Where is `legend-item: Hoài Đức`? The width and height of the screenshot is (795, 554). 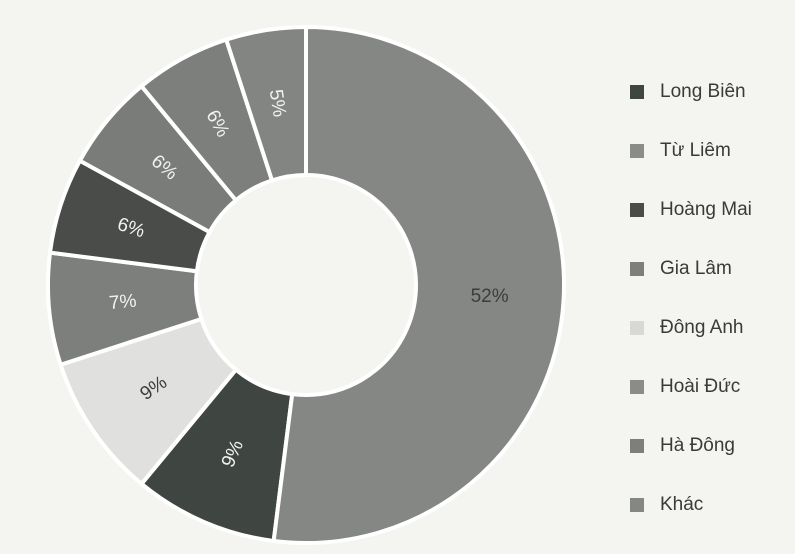
legend-item: Hoài Đức is located at coordinates (710, 386).